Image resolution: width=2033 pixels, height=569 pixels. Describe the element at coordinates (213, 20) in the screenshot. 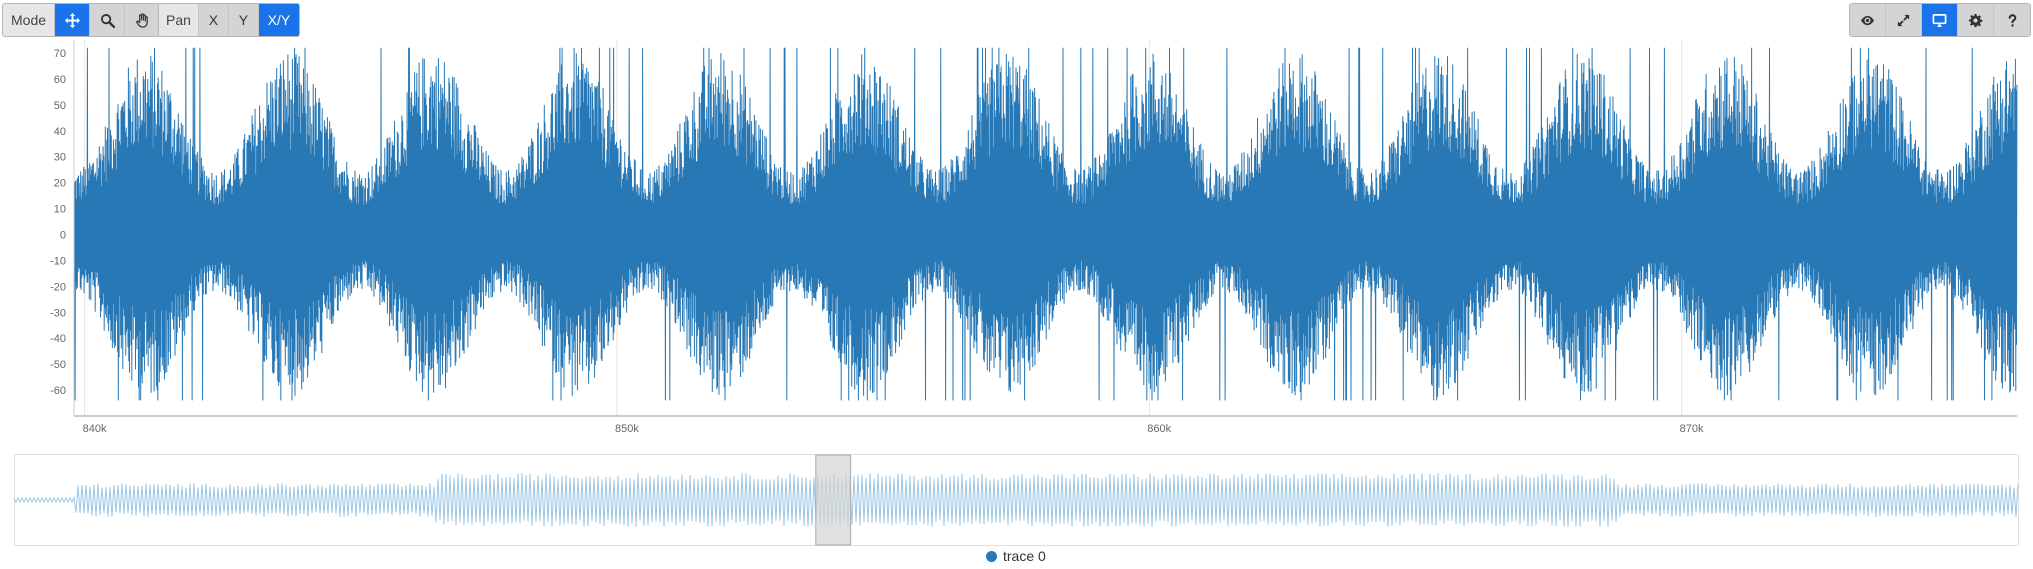

I see `pan-x-button: X` at that location.